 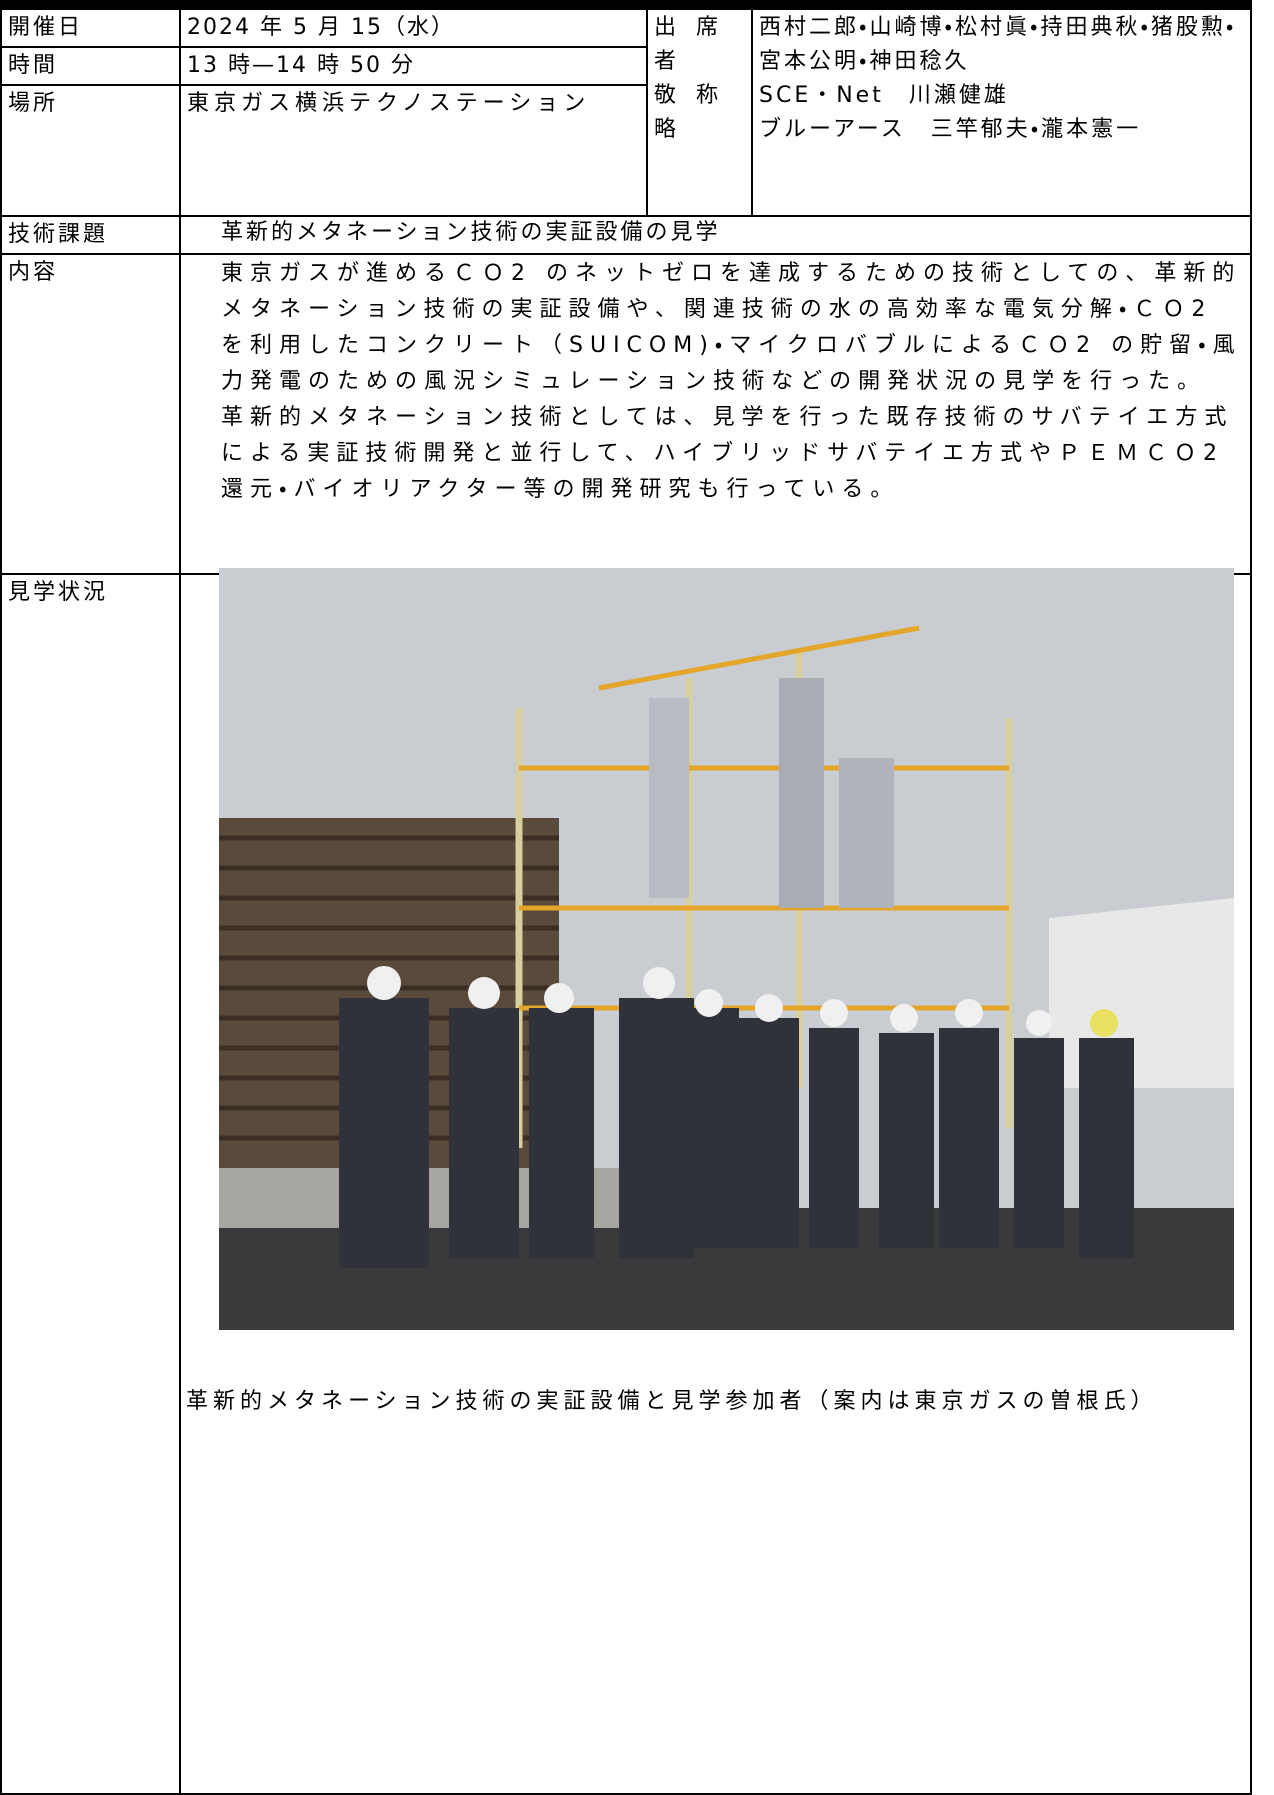 What do you see at coordinates (672, 1401) in the screenshot?
I see `photo-caption: 革新的メタネーション技術の実証設備と見学参加者（案内は東京ガスの曽根氏）` at bounding box center [672, 1401].